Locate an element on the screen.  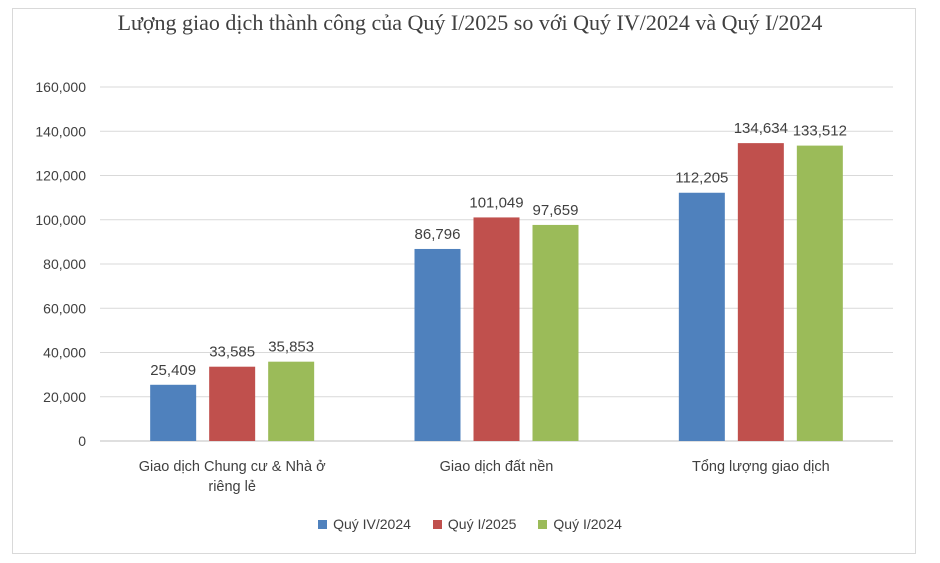
y-tick-label: 80,000 is located at coordinates (64, 264).